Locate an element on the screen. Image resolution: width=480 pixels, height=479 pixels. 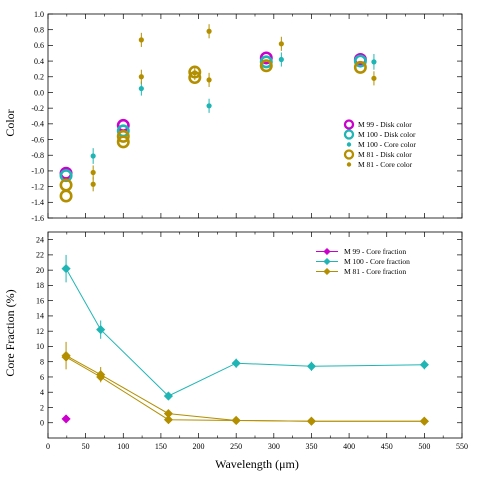
legend-entry: M 100 - Core color is located at coordinates (387, 144).